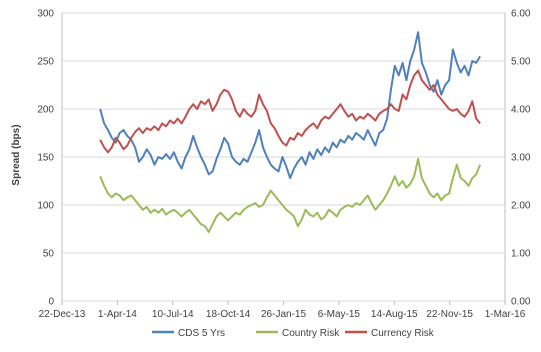  Describe the element at coordinates (521, 254) in the screenshot. I see `y2-tick-label: 1.00` at that location.